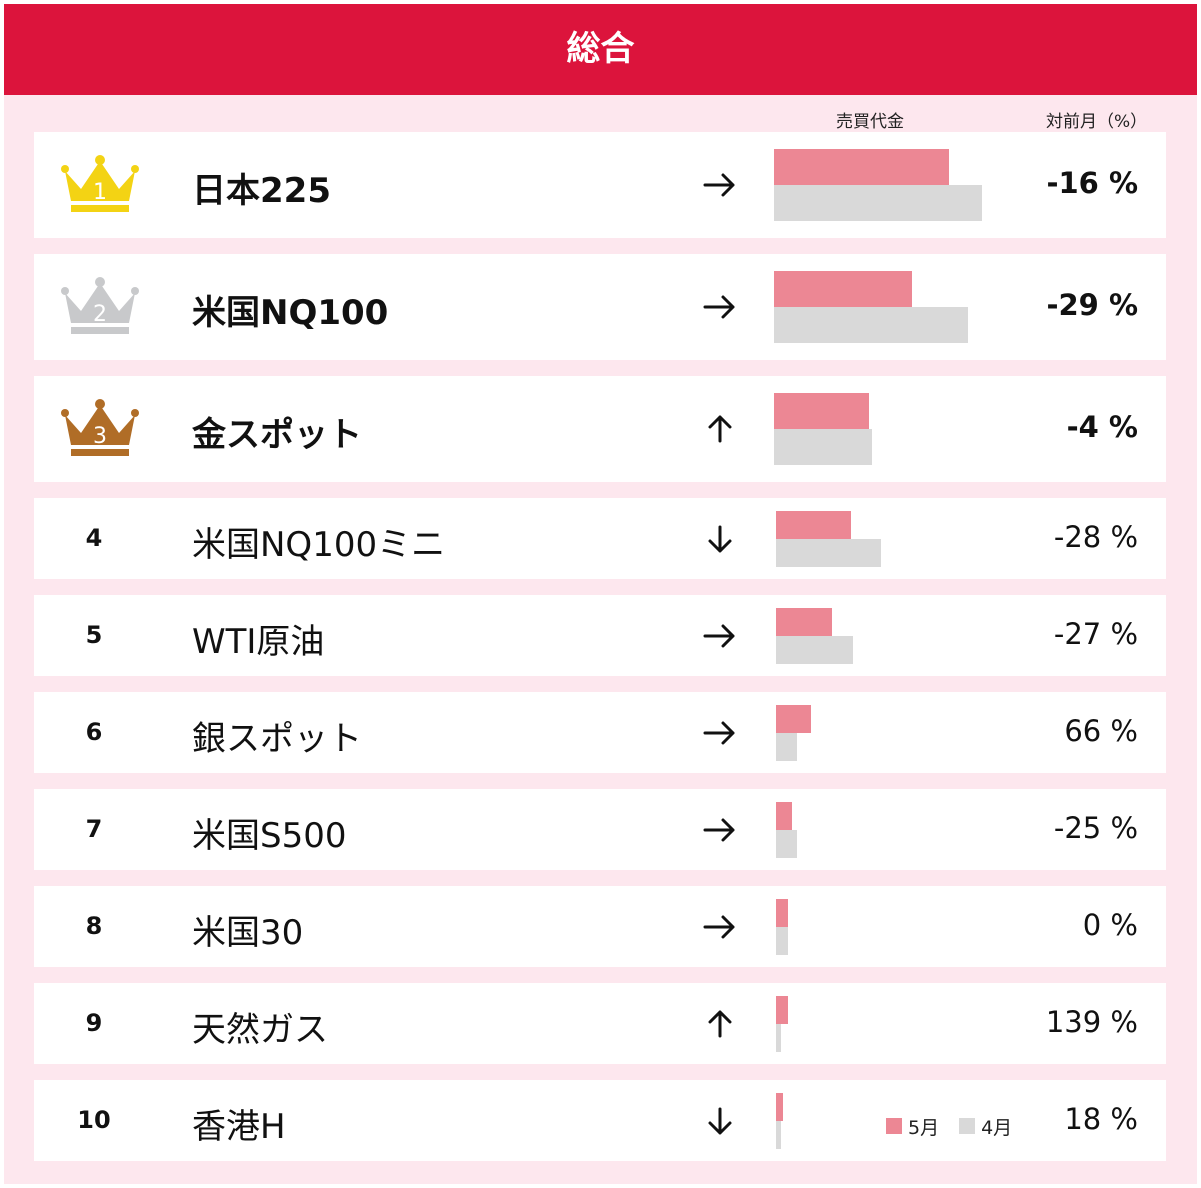 Image resolution: width=1201 pixels, height=1188 pixels. Describe the element at coordinates (94, 1119) in the screenshot. I see `rank-number: 10` at that location.